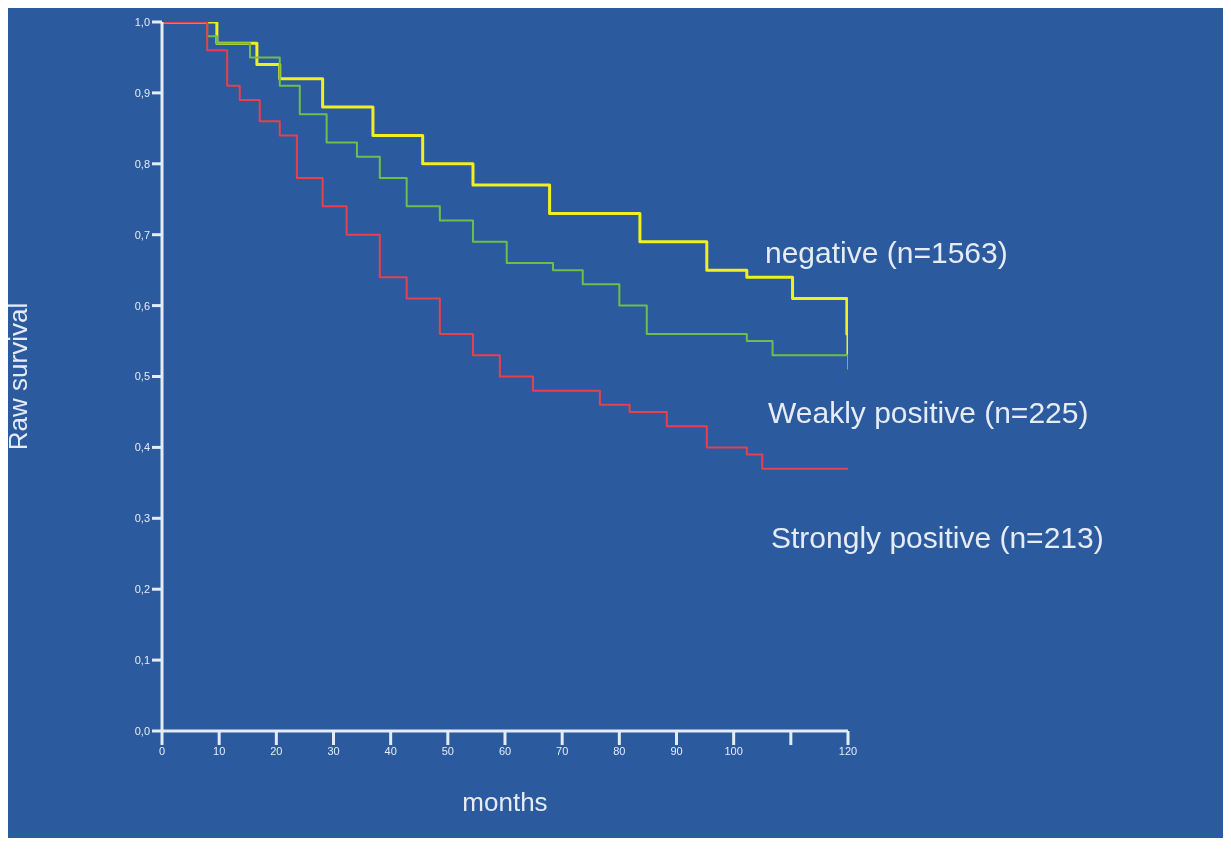  What do you see at coordinates (848, 750) in the screenshot?
I see `x-tick-label: 120` at bounding box center [848, 750].